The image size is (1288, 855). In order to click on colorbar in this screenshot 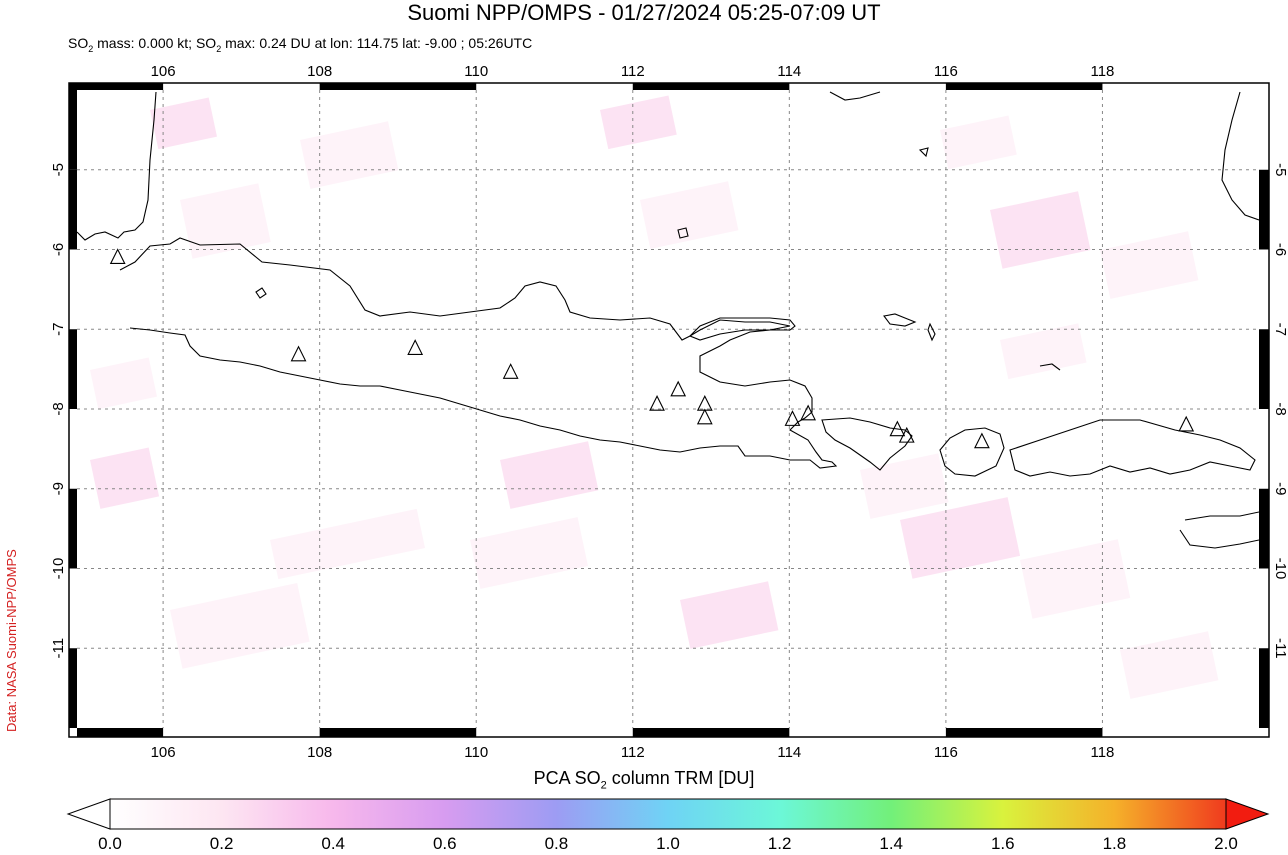, I will do `click(668, 814)`.